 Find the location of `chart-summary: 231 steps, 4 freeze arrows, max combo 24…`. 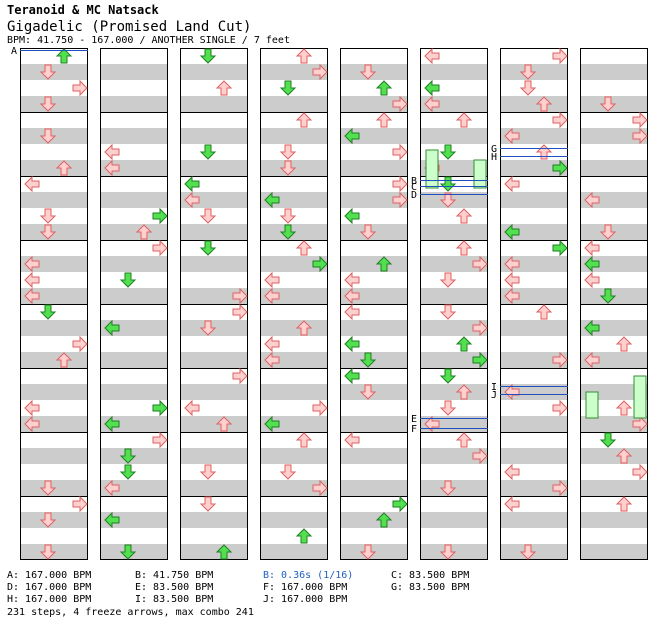

chart-summary: 231 steps, 4 freeze arrows, max combo 24… is located at coordinates (130, 612).